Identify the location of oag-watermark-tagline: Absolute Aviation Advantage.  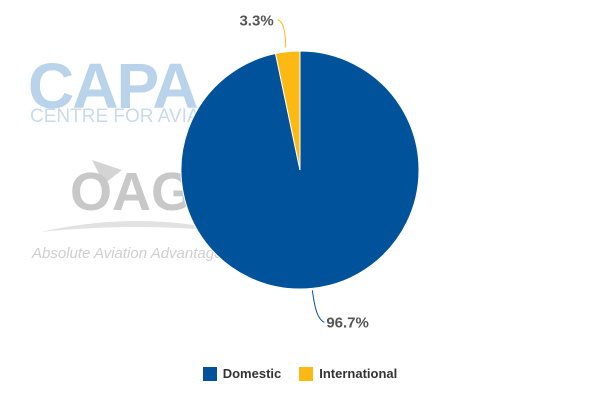
(126, 253).